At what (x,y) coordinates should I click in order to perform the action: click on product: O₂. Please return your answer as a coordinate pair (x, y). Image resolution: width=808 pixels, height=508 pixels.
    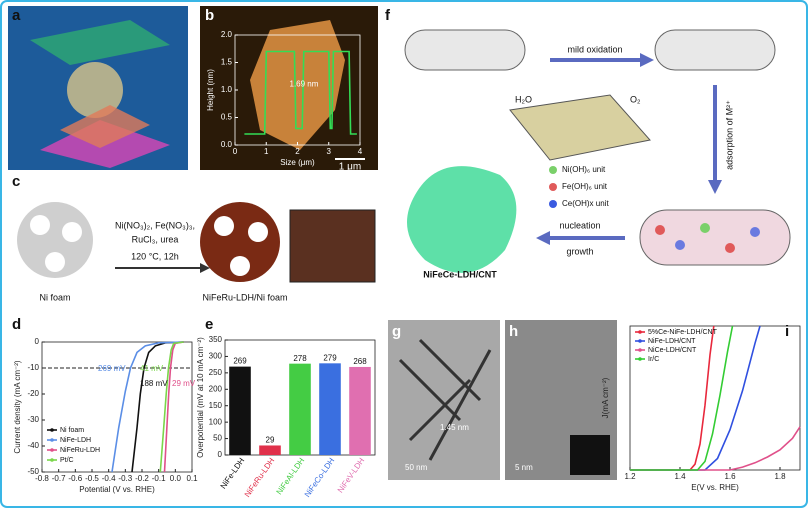
    Looking at the image, I should click on (635, 99).